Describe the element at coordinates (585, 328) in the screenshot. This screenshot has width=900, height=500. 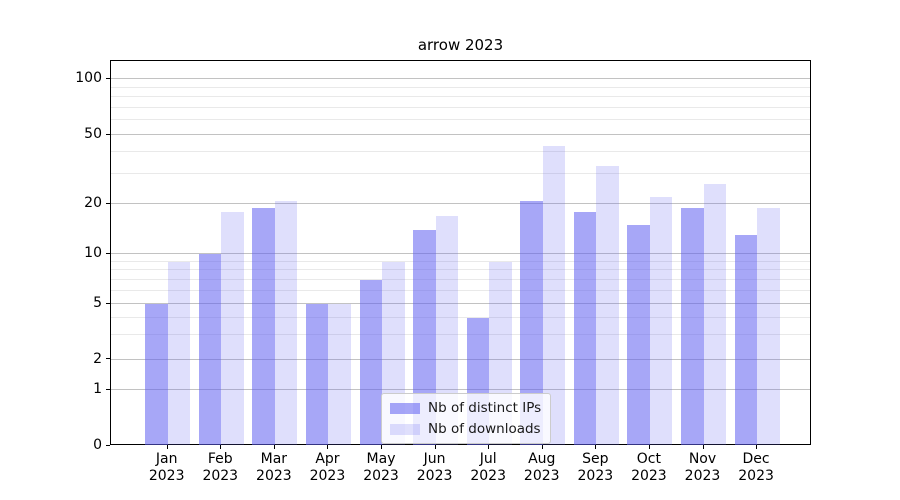
I see `bar-nb-of-distinct-ips-sep` at that location.